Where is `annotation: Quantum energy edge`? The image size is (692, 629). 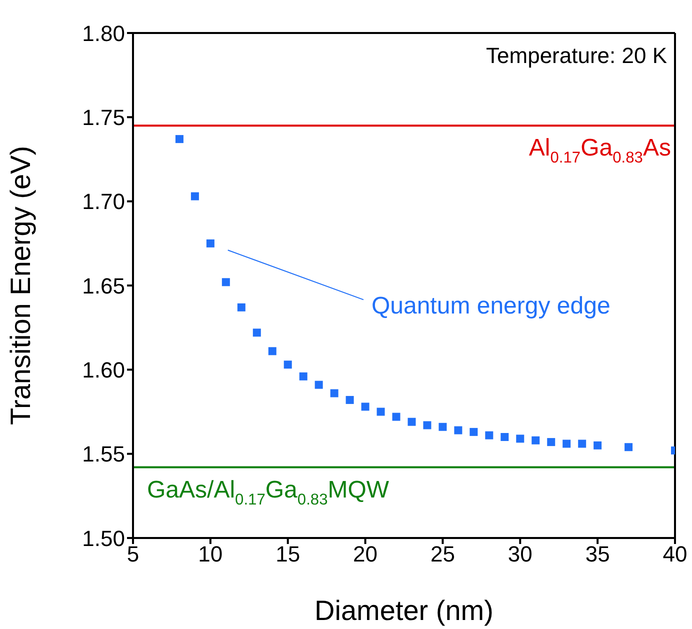 annotation: Quantum energy edge is located at coordinates (490, 306).